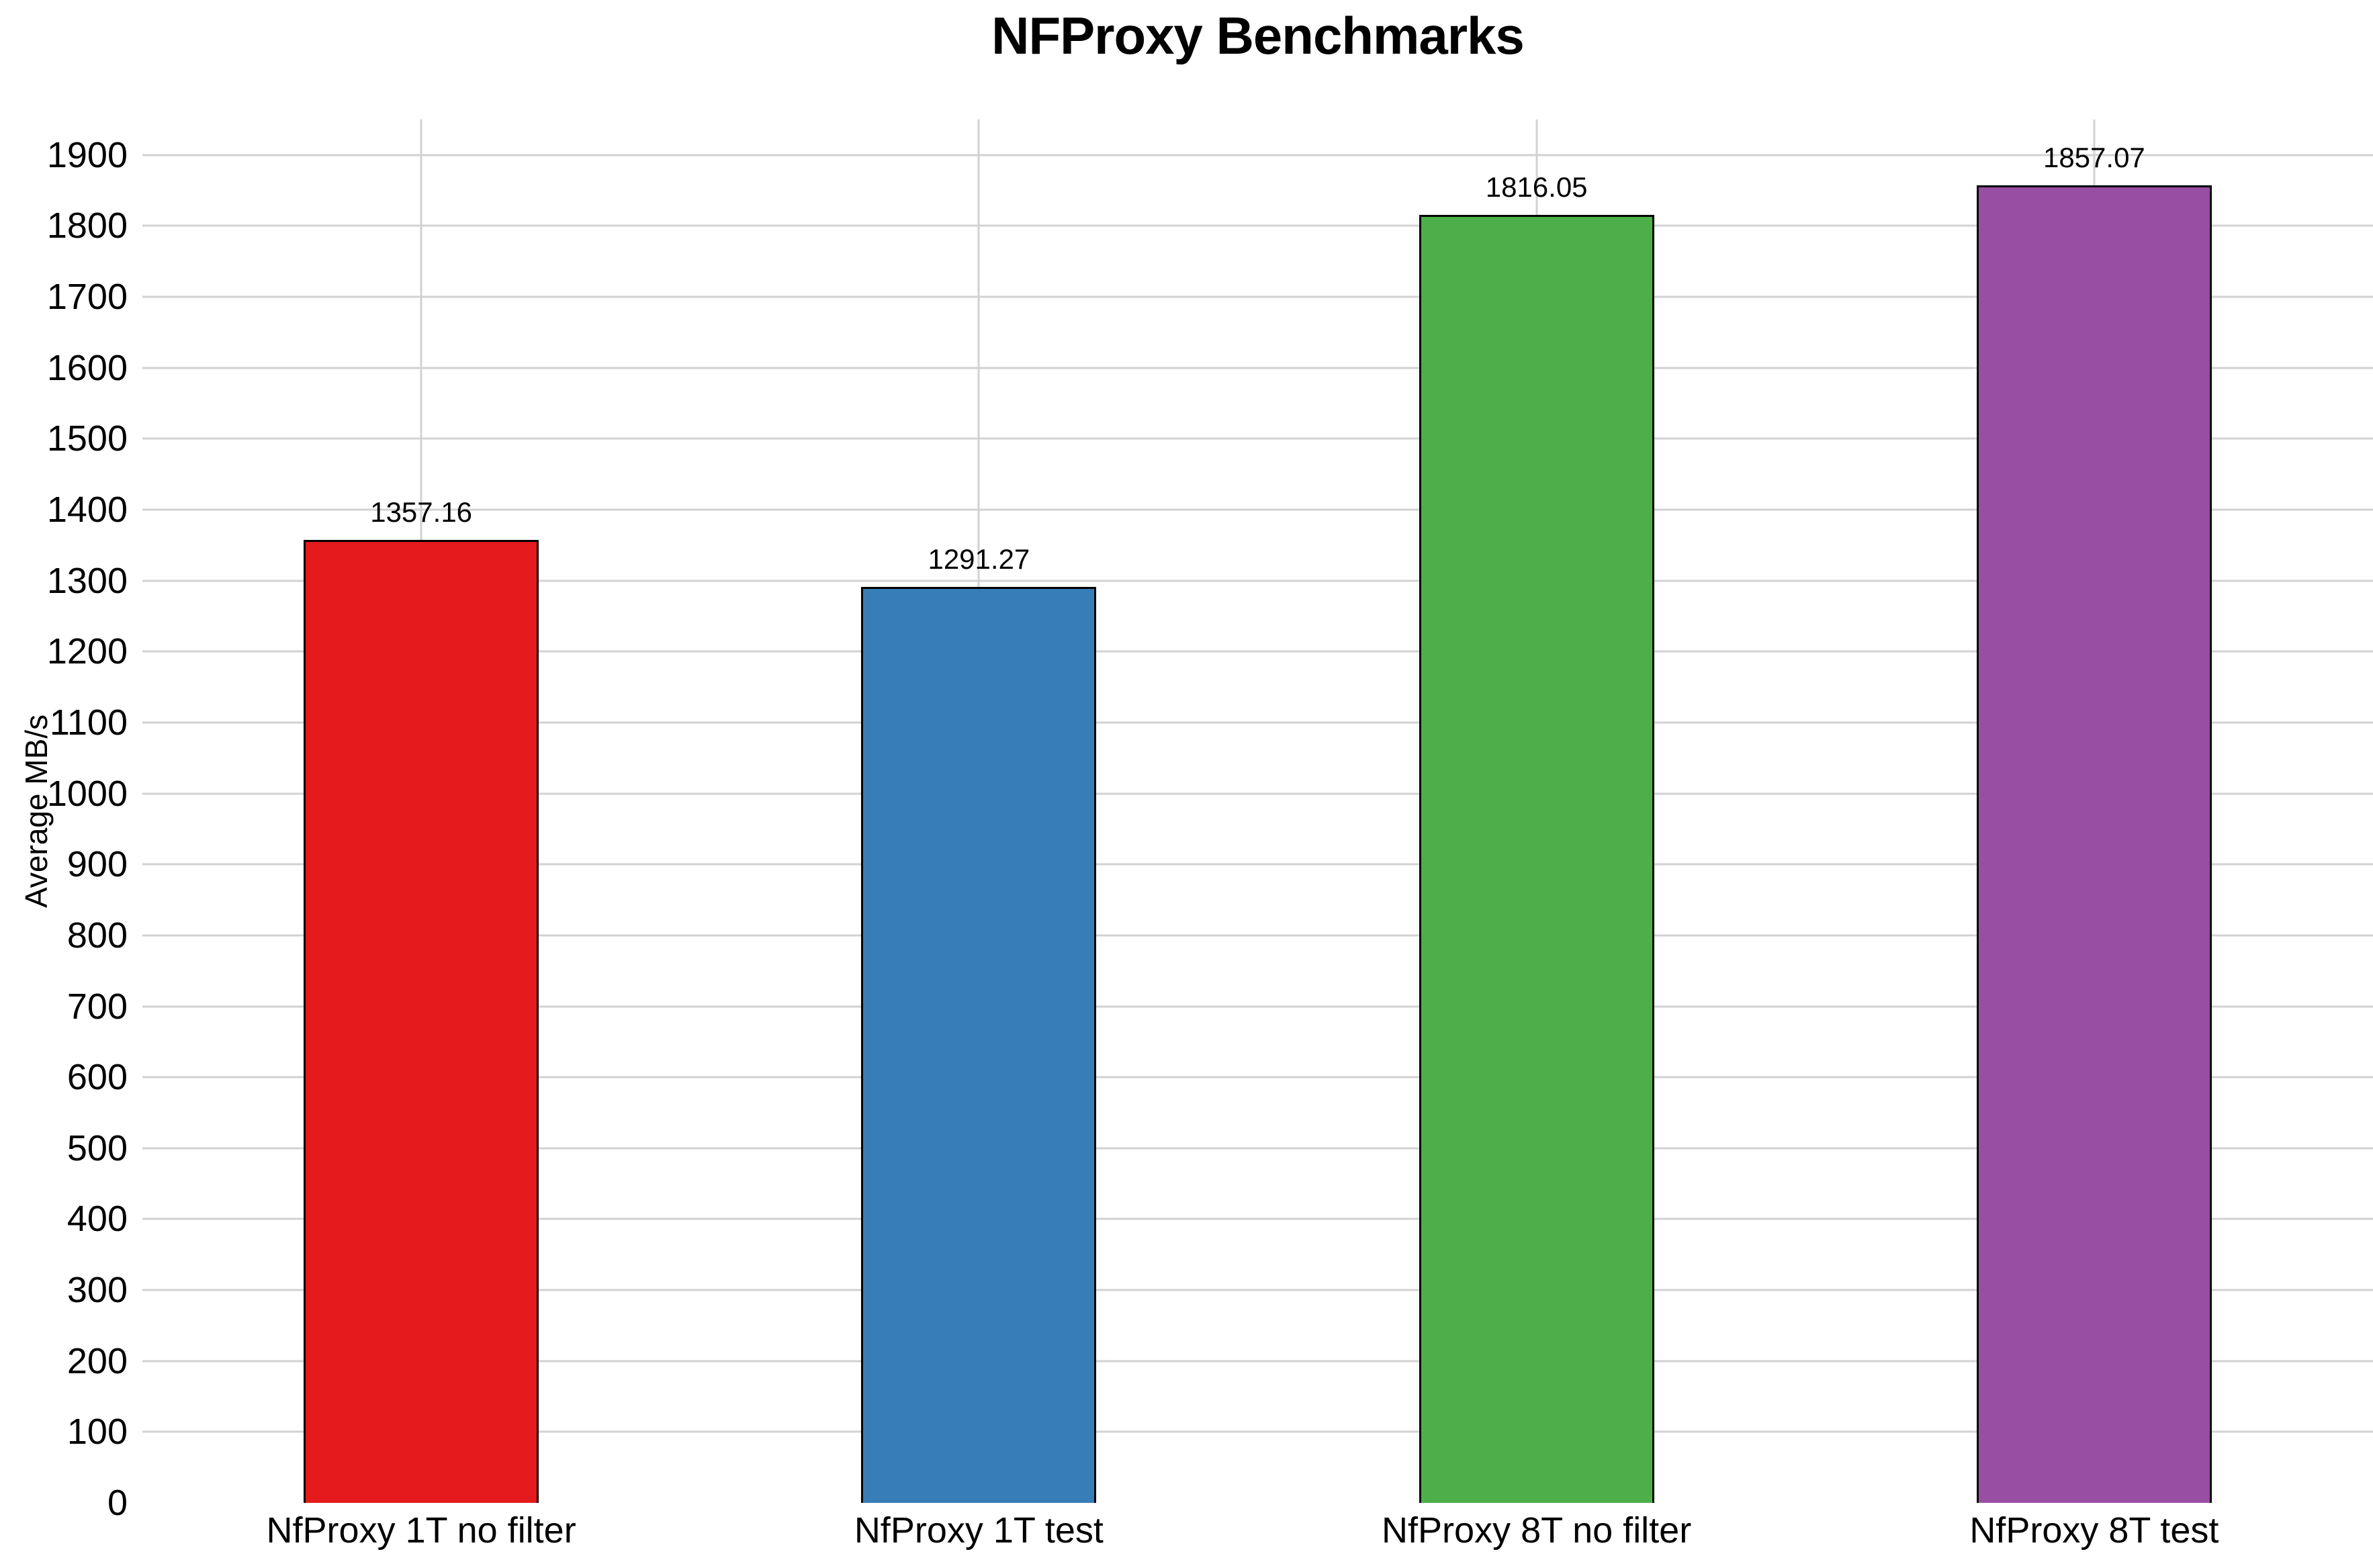  What do you see at coordinates (97, 1360) in the screenshot?
I see `y-tick-label: 200` at bounding box center [97, 1360].